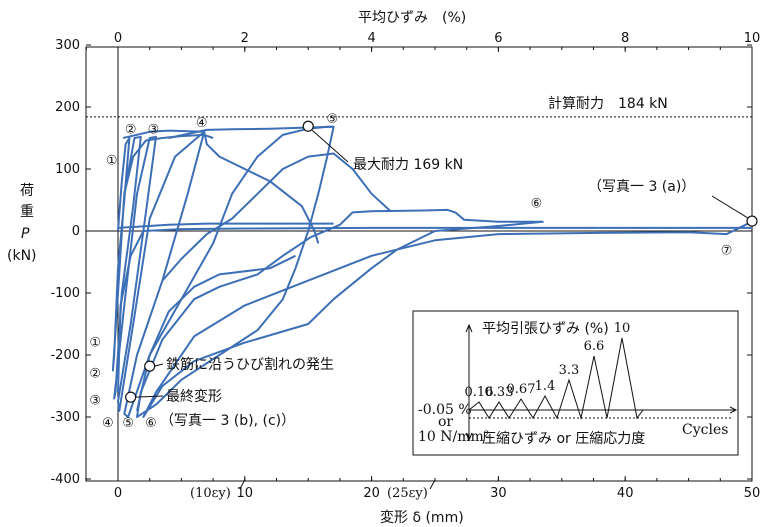 The height and width of the screenshot is (527, 760). Describe the element at coordinates (250, 364) in the screenshot. I see `crack-label: 鉄筋に沿うひび割れの発生` at that location.